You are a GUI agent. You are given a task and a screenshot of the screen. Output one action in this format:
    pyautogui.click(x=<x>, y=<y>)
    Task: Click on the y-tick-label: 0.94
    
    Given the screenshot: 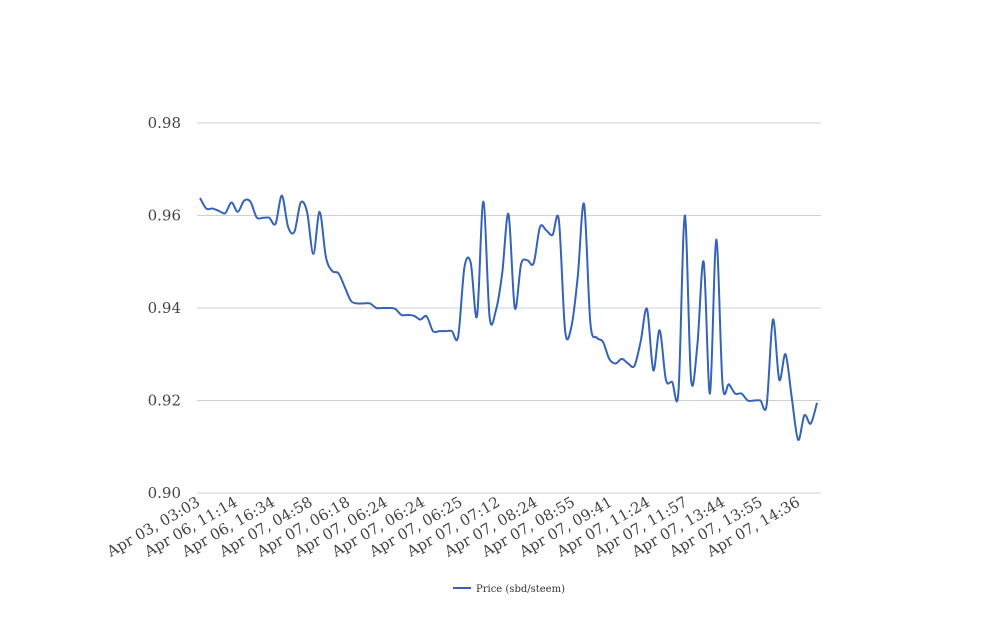 What is the action you would take?
    pyautogui.click(x=164, y=308)
    